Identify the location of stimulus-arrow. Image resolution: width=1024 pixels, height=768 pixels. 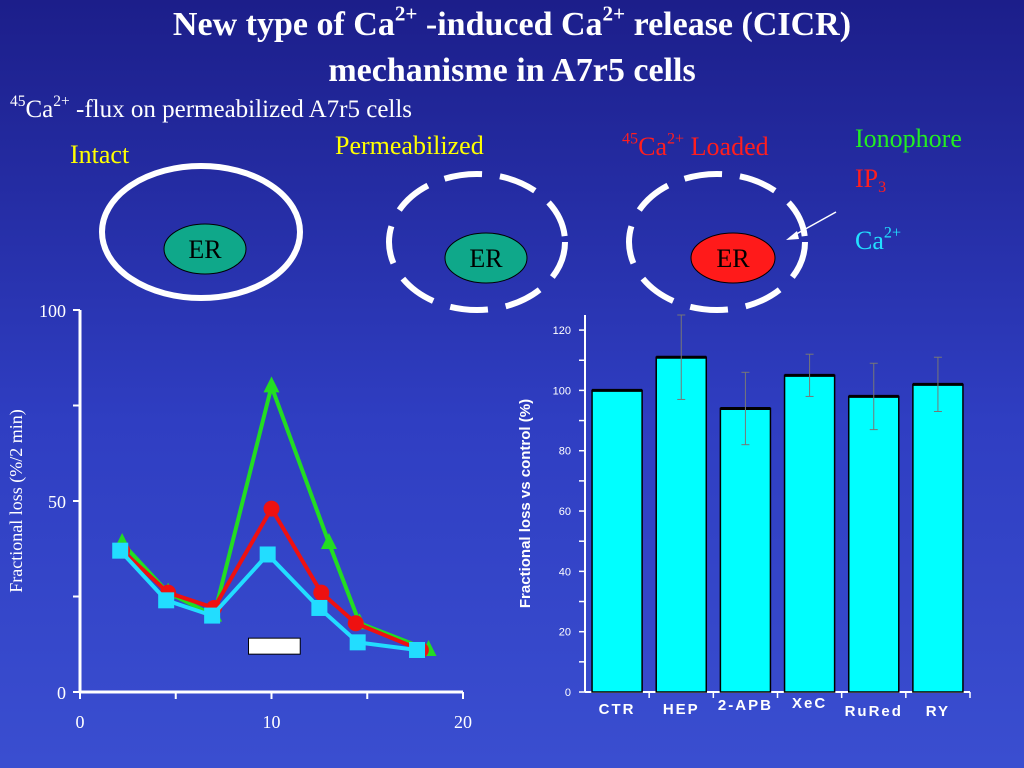
(813, 224).